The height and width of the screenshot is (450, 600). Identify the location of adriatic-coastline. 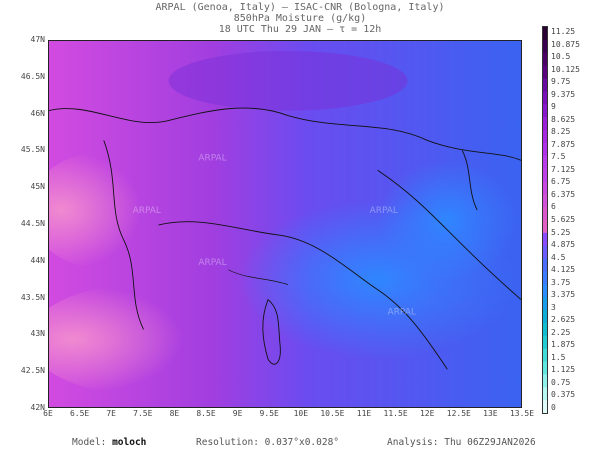
(449, 234).